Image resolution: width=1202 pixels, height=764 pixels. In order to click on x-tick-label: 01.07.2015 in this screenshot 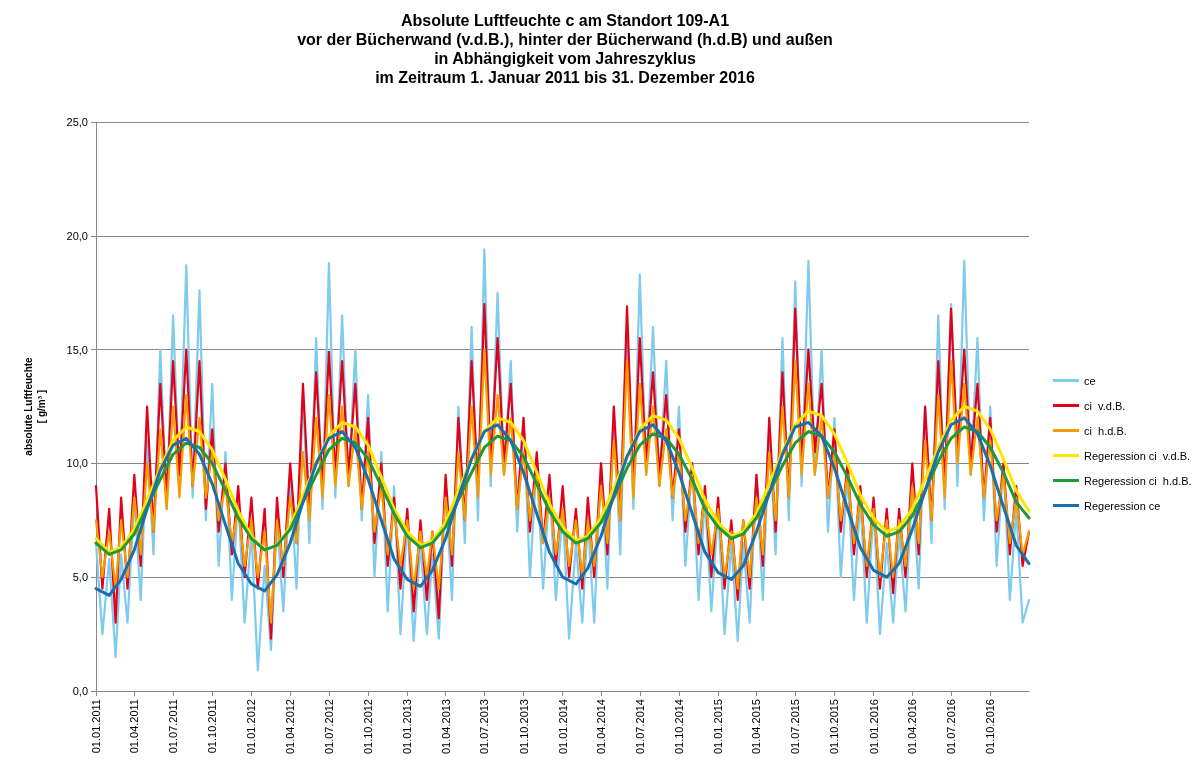, I will do `click(795, 727)`.